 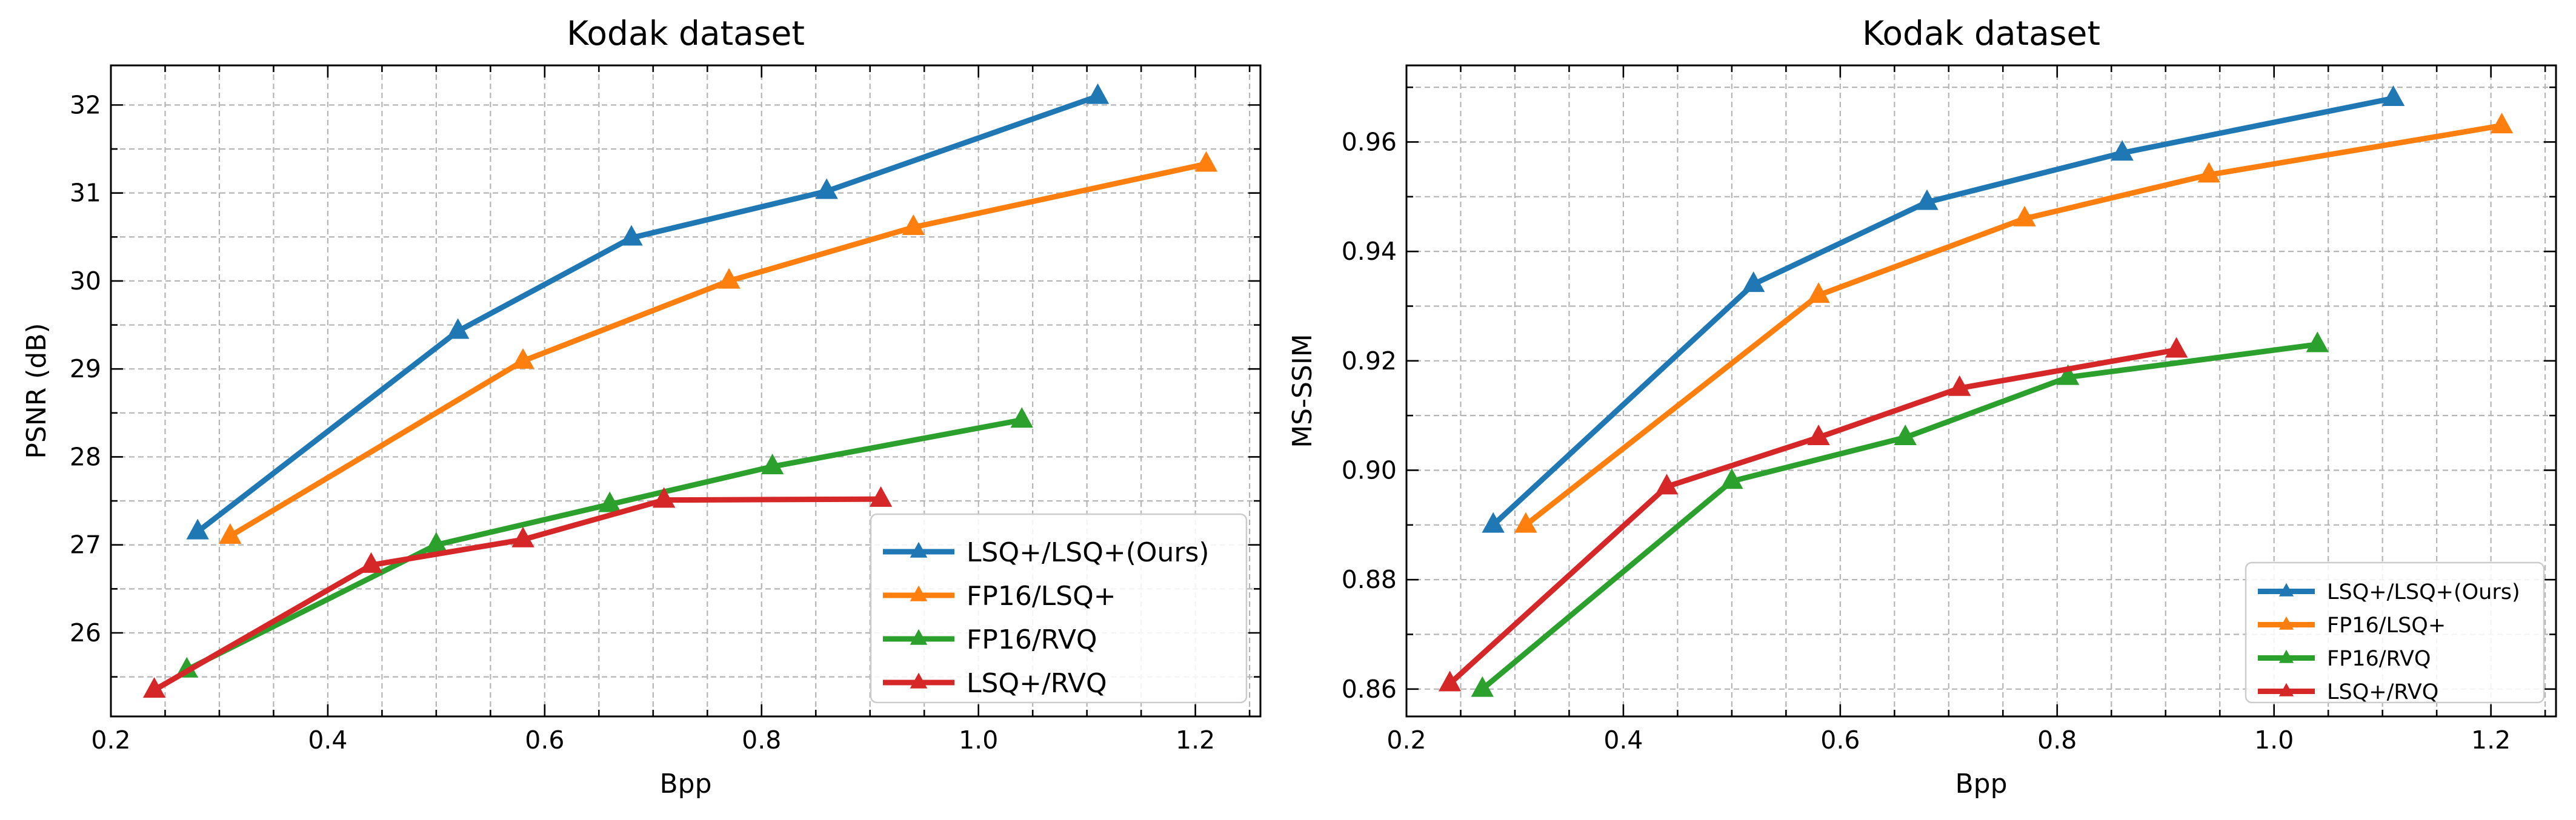 What do you see at coordinates (1981, 784) in the screenshot?
I see `x-axis-label: Bpp` at bounding box center [1981, 784].